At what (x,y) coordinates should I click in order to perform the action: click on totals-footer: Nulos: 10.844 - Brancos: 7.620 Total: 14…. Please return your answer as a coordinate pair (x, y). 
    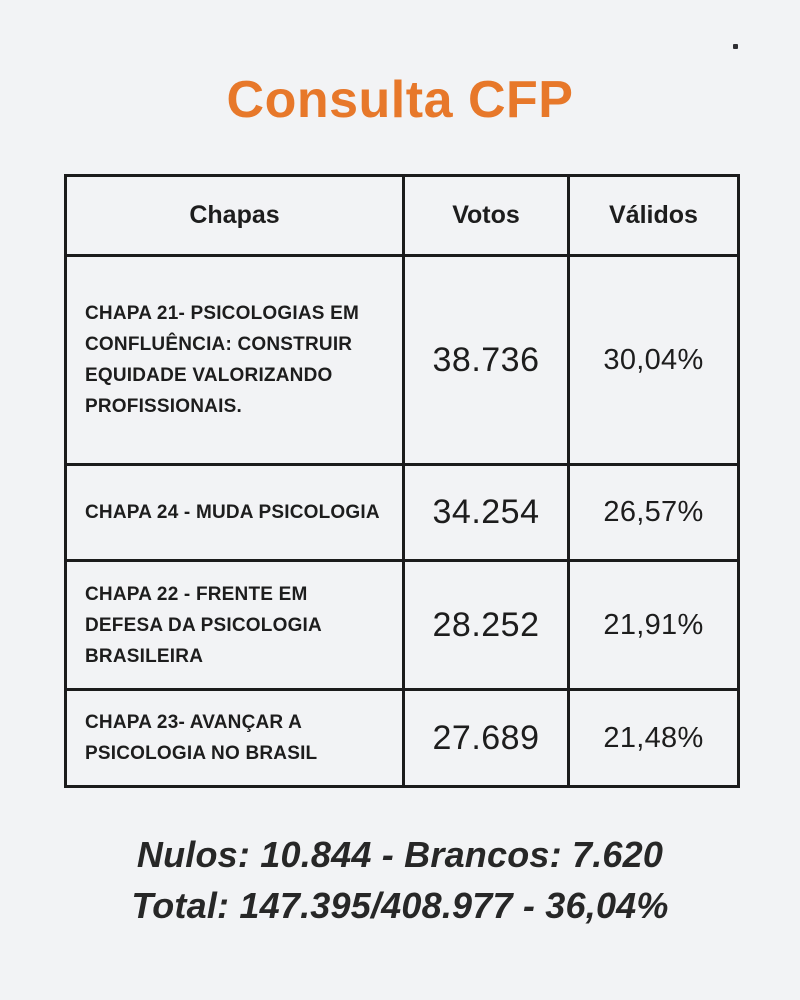
    Looking at the image, I should click on (400, 880).